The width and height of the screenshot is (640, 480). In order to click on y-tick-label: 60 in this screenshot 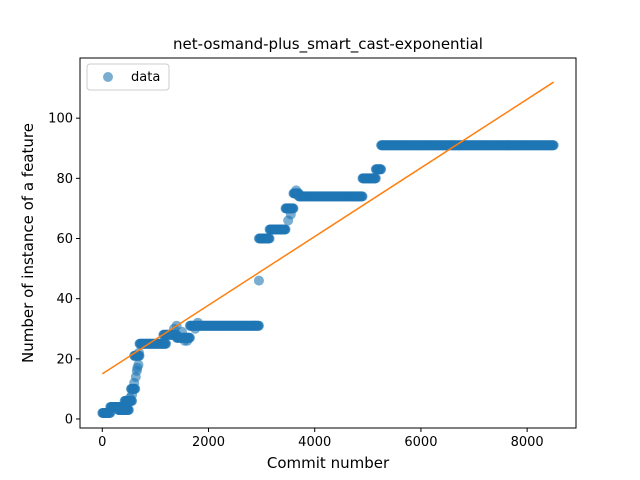, I will do `click(64, 239)`.